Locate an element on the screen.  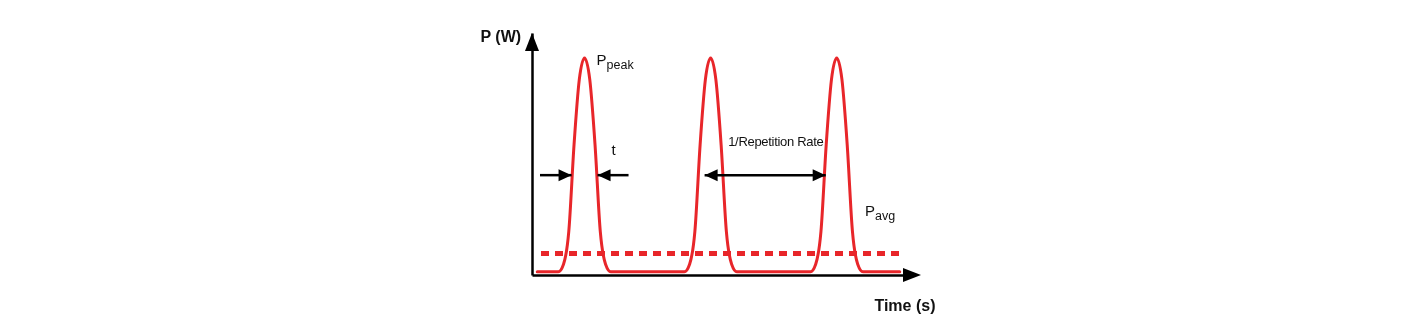
annotation: P$_{peak}$ is located at coordinates (615, 61).